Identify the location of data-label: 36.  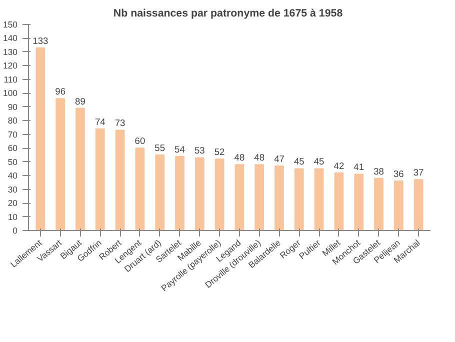
(398, 174).